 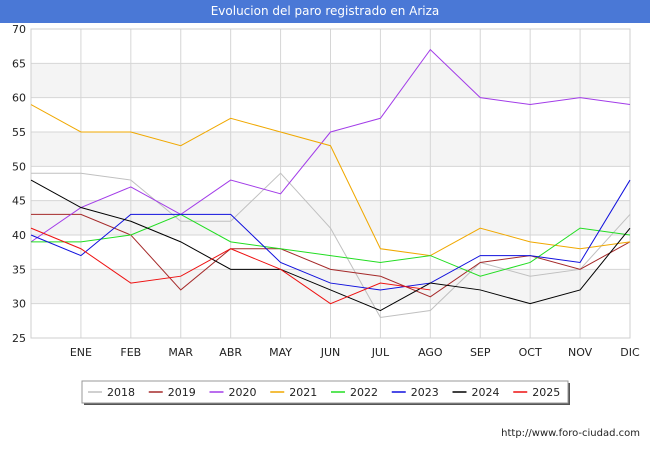 What do you see at coordinates (182, 392) in the screenshot?
I see `legend-label-2019: 2019` at bounding box center [182, 392].